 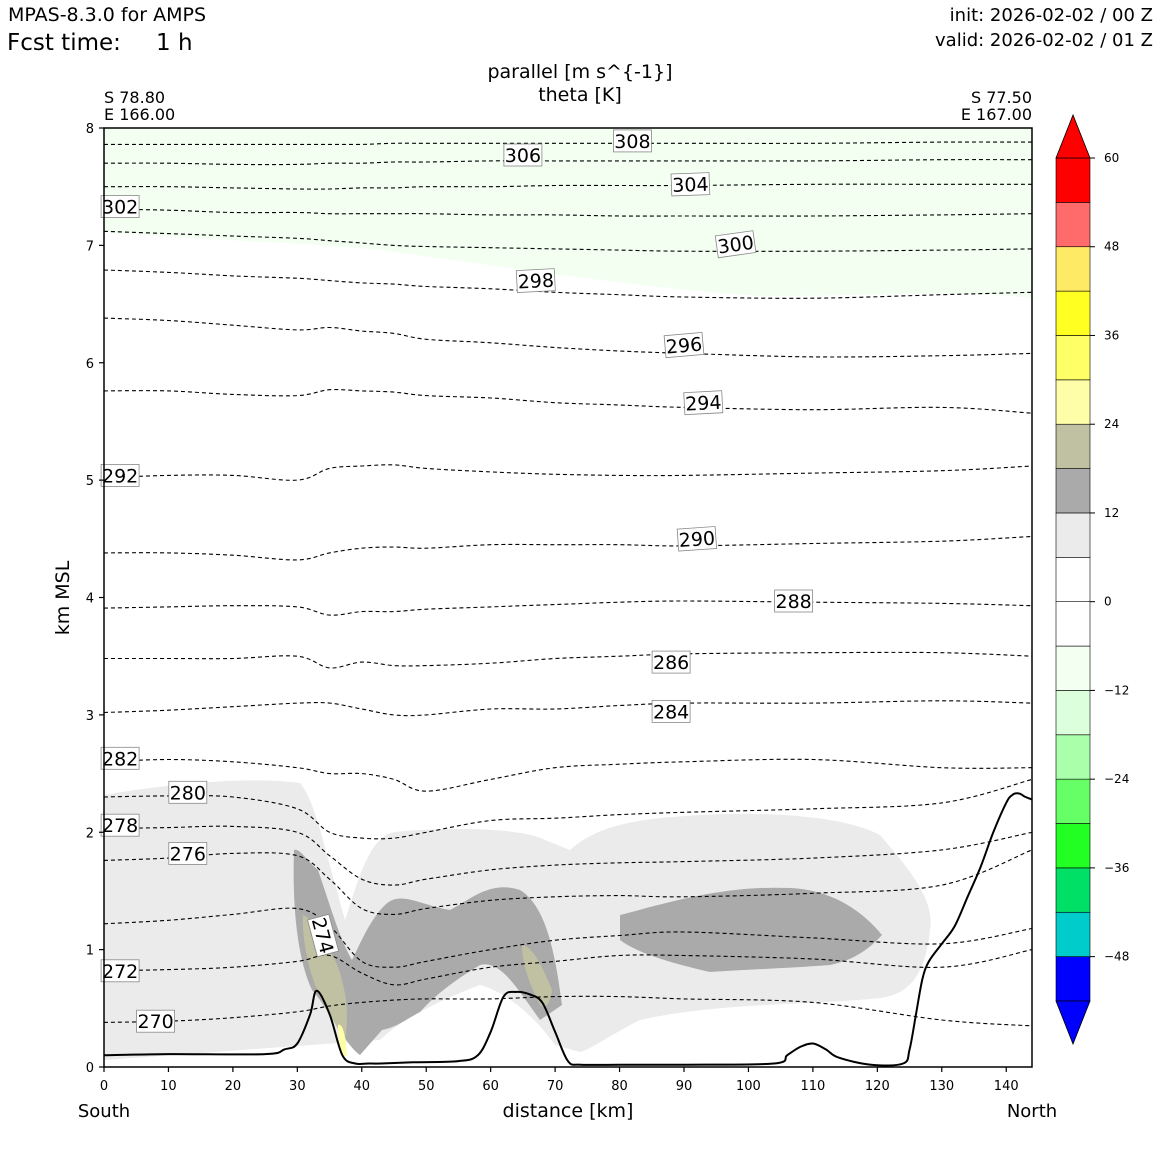 I want to click on shade-khaki-left, so click(x=324, y=977).